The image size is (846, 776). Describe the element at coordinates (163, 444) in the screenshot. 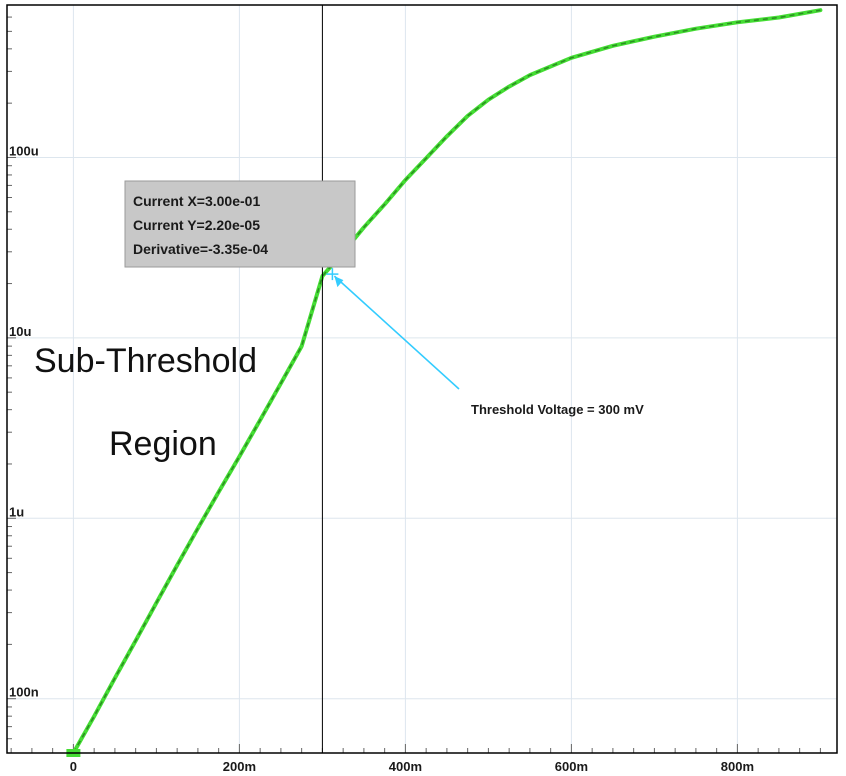

I see `region-label-line2: Region` at that location.